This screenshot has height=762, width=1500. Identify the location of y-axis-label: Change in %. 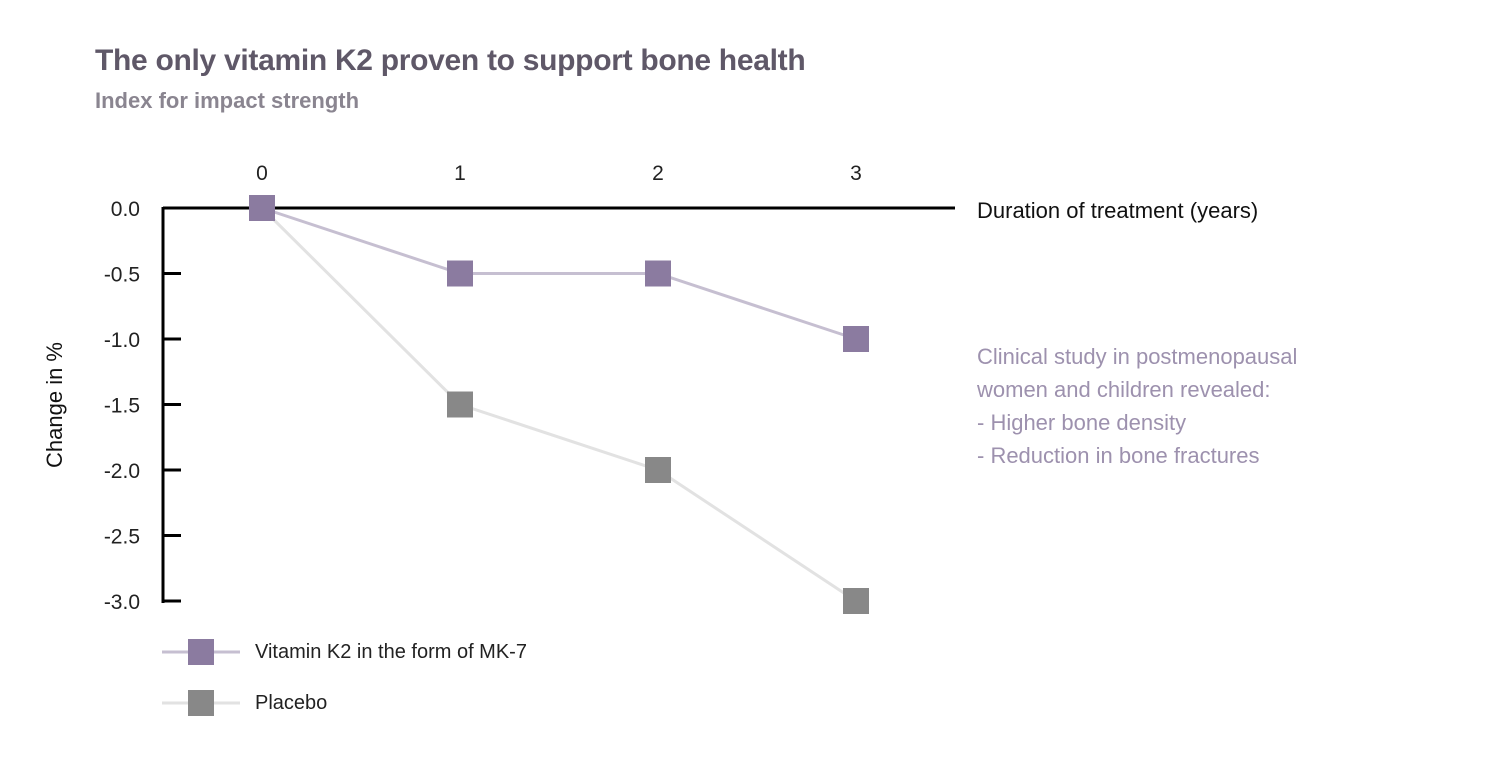
(54, 405).